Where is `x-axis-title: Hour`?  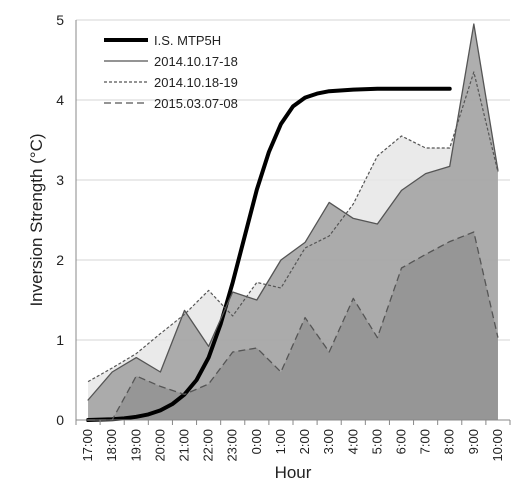
x-axis-title: Hour is located at coordinates (293, 472).